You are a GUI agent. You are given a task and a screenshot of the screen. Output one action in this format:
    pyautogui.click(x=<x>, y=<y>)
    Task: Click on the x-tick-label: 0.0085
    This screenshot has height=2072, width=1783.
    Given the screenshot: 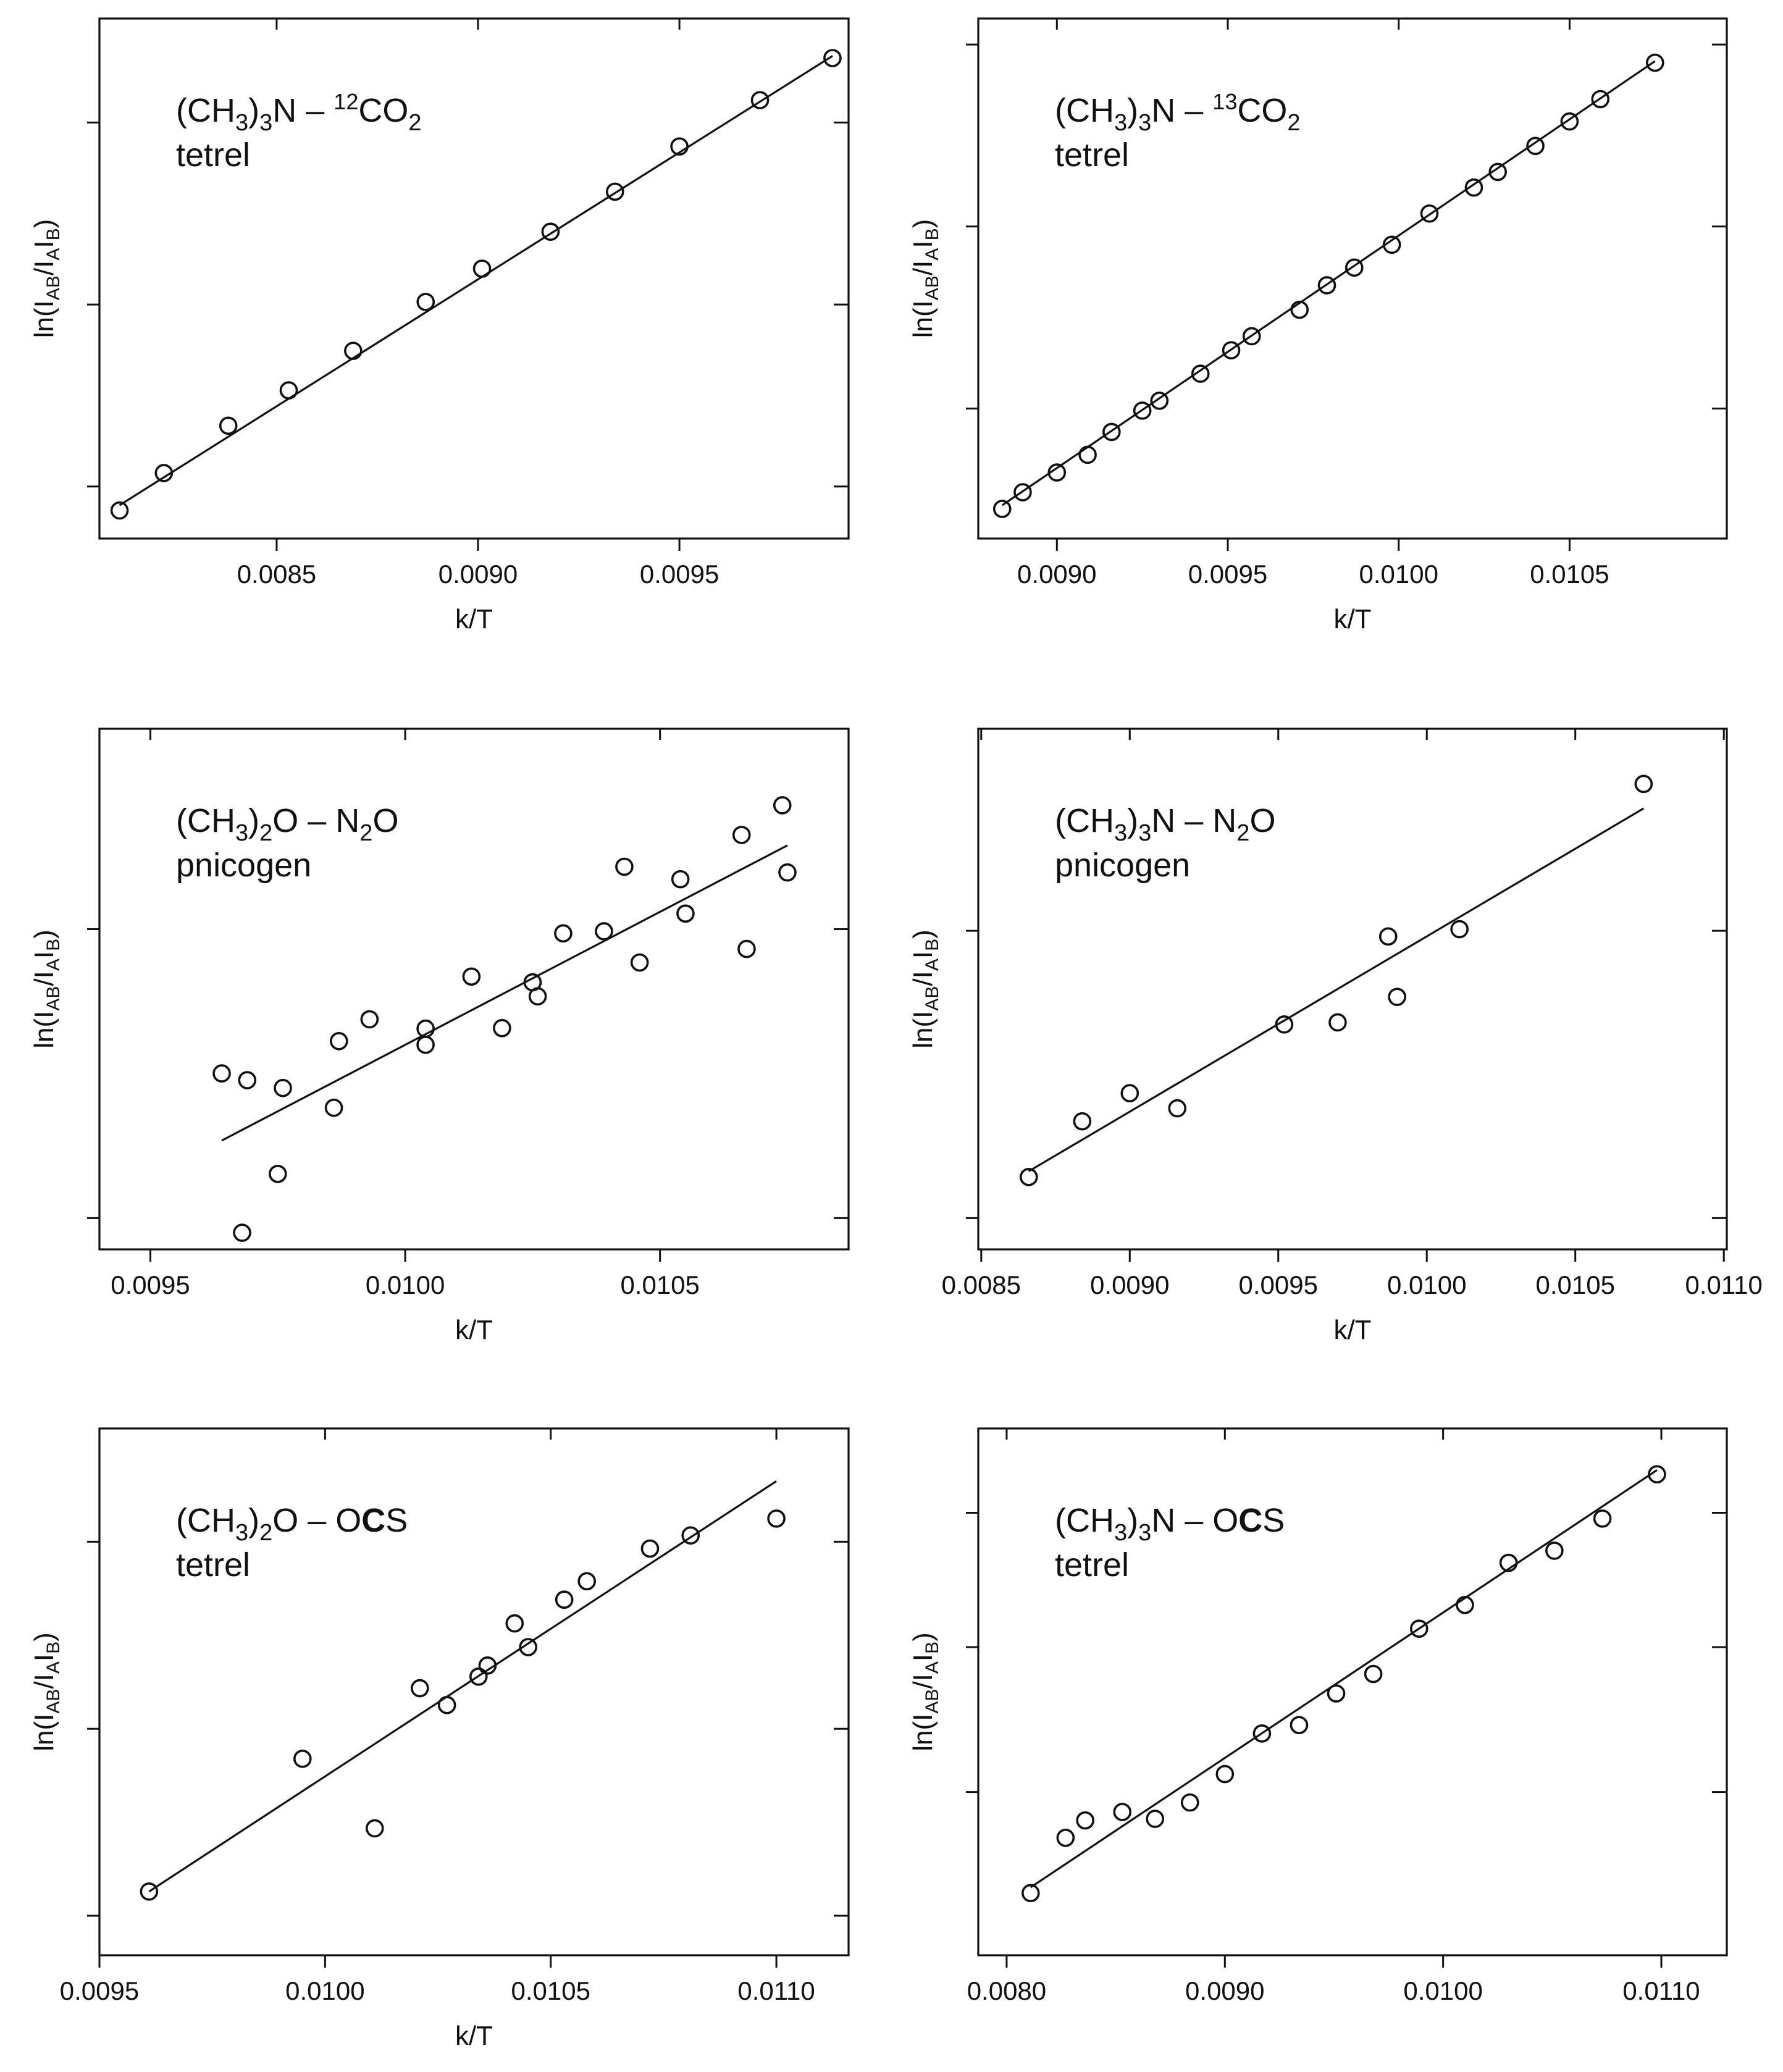 What is the action you would take?
    pyautogui.click(x=981, y=1284)
    